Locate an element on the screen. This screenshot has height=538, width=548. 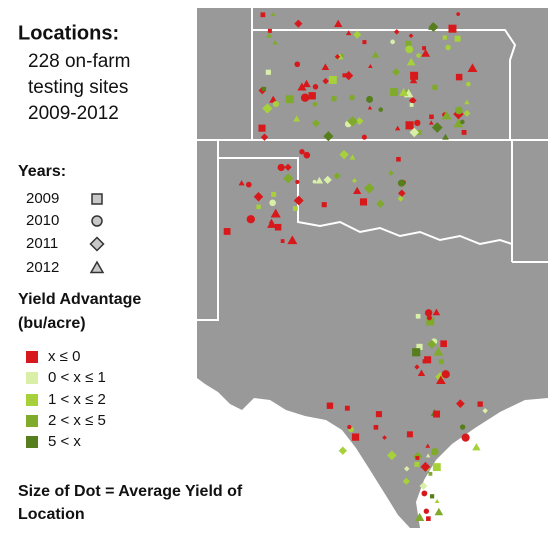
years-title: Years: is located at coordinates (42, 171).